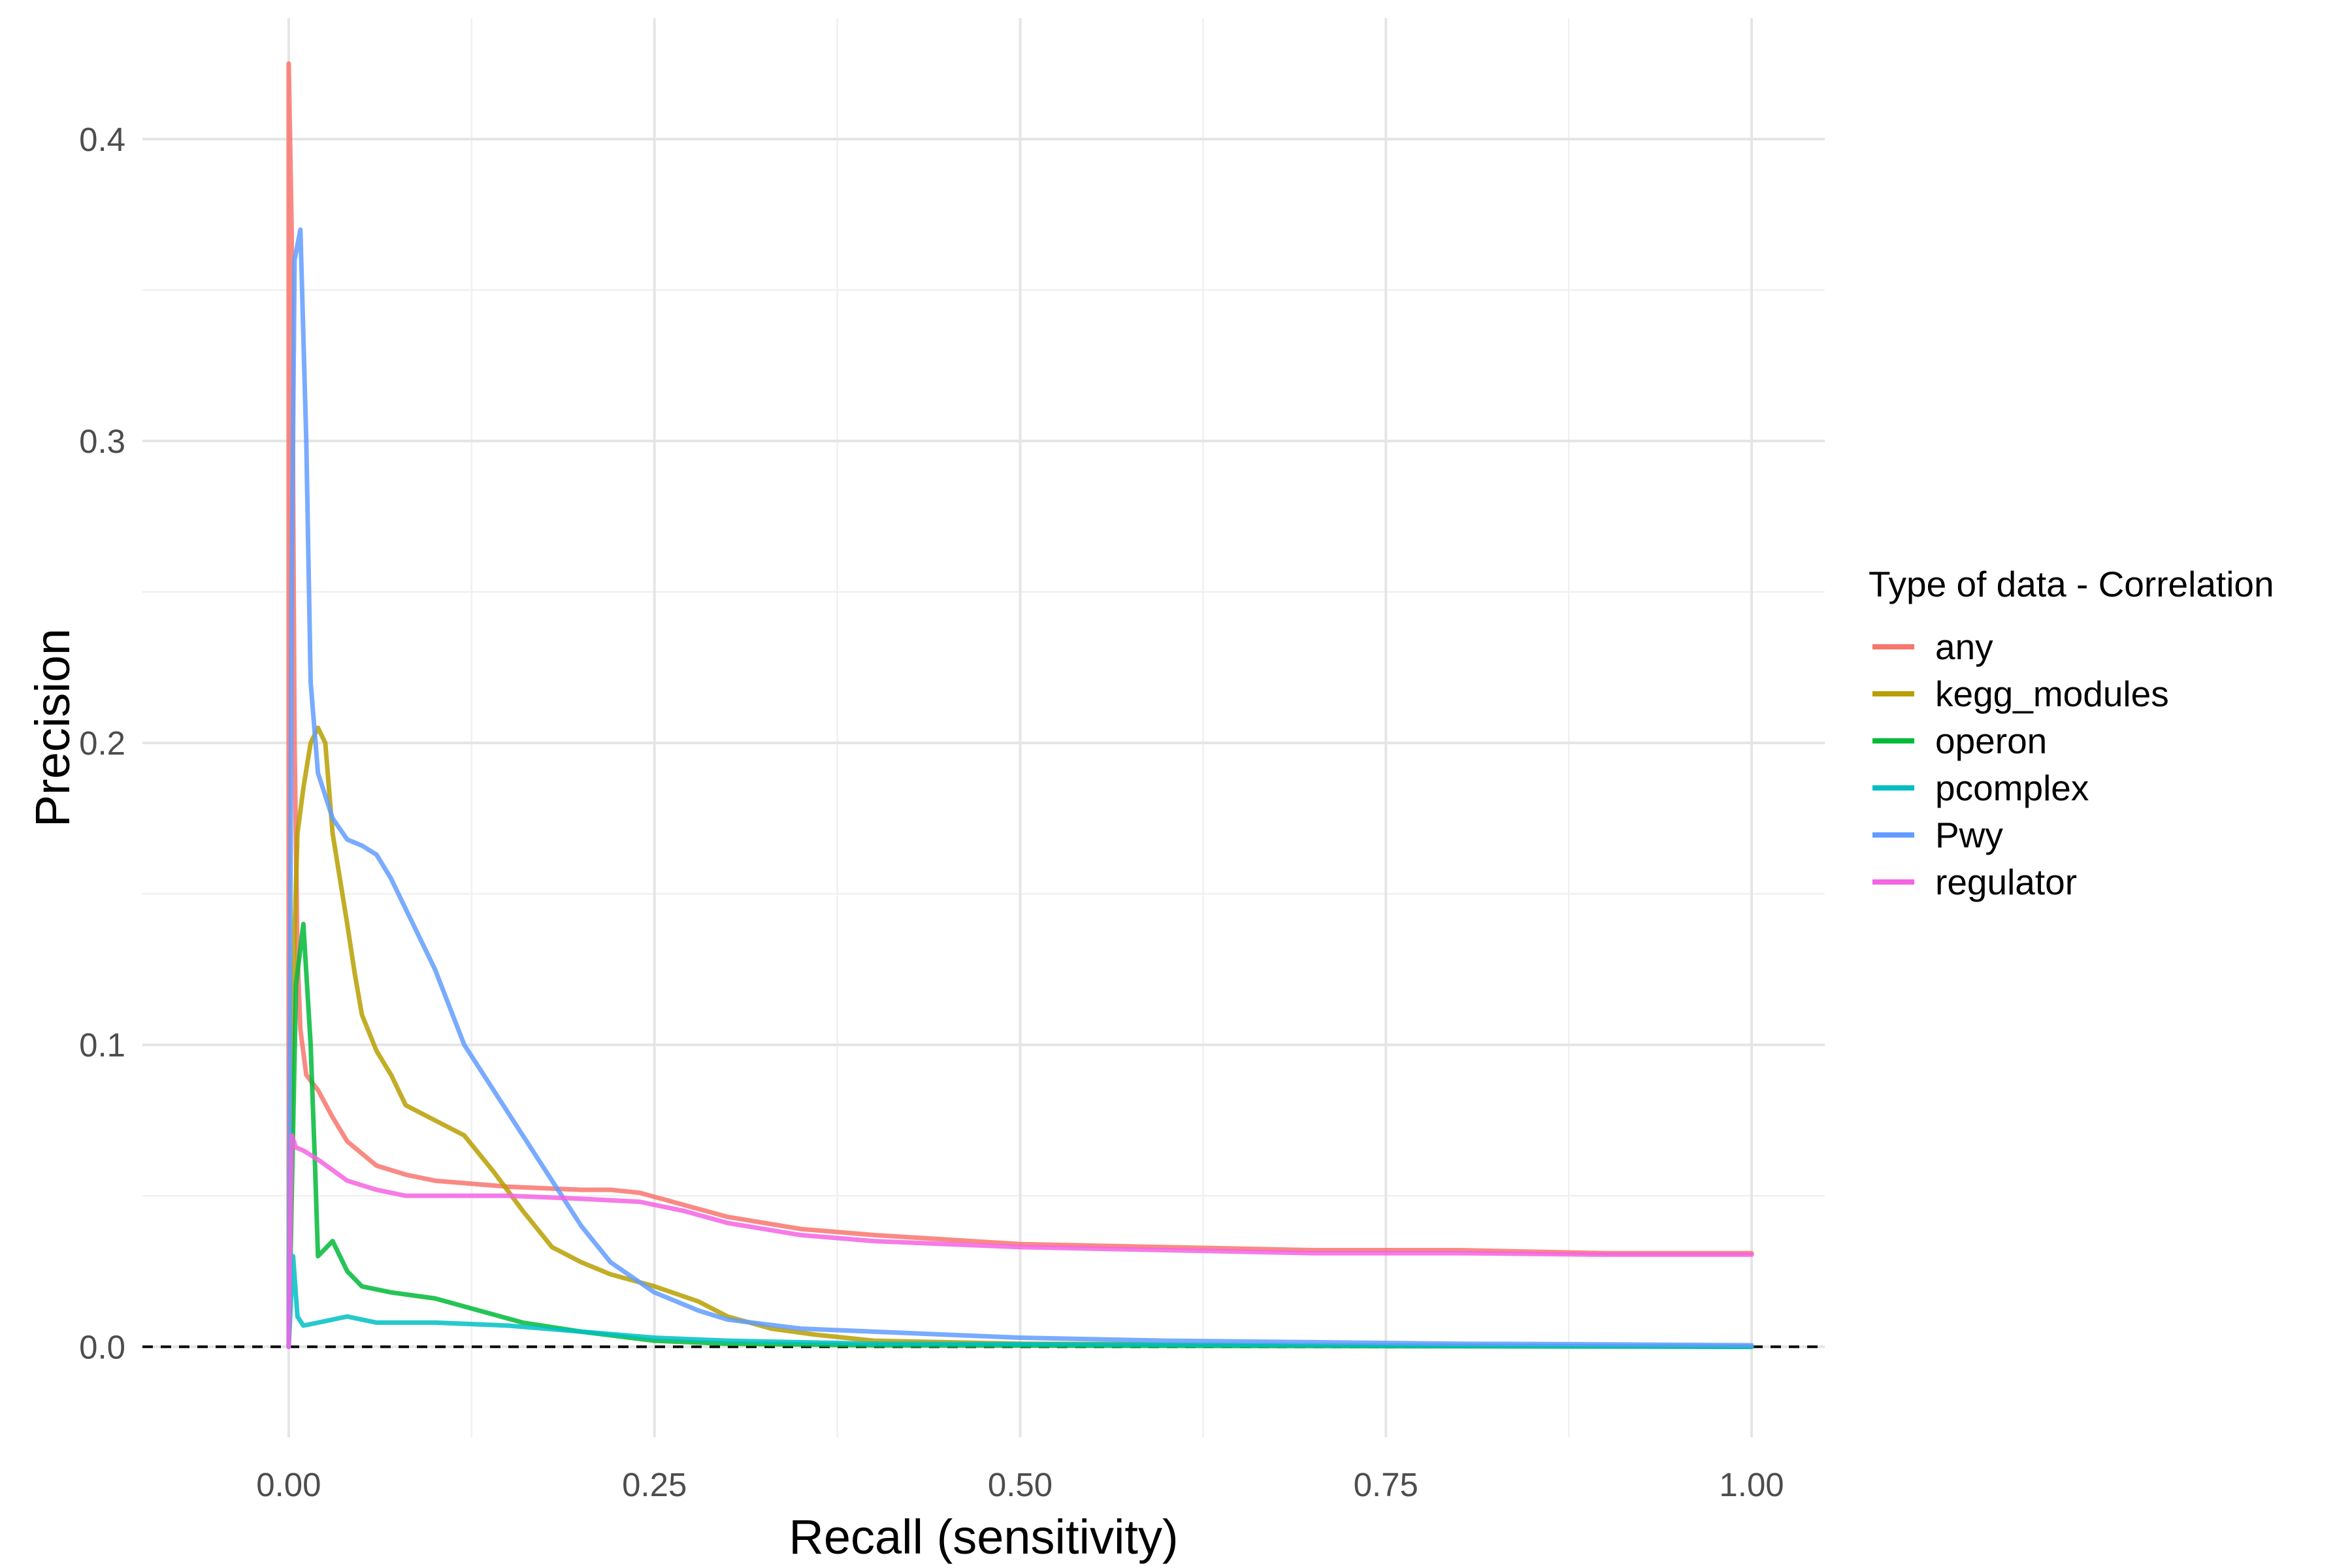 This screenshot has width=2352, height=1568. I want to click on legend-label-kegg-modules: kegg_modules, so click(2052, 694).